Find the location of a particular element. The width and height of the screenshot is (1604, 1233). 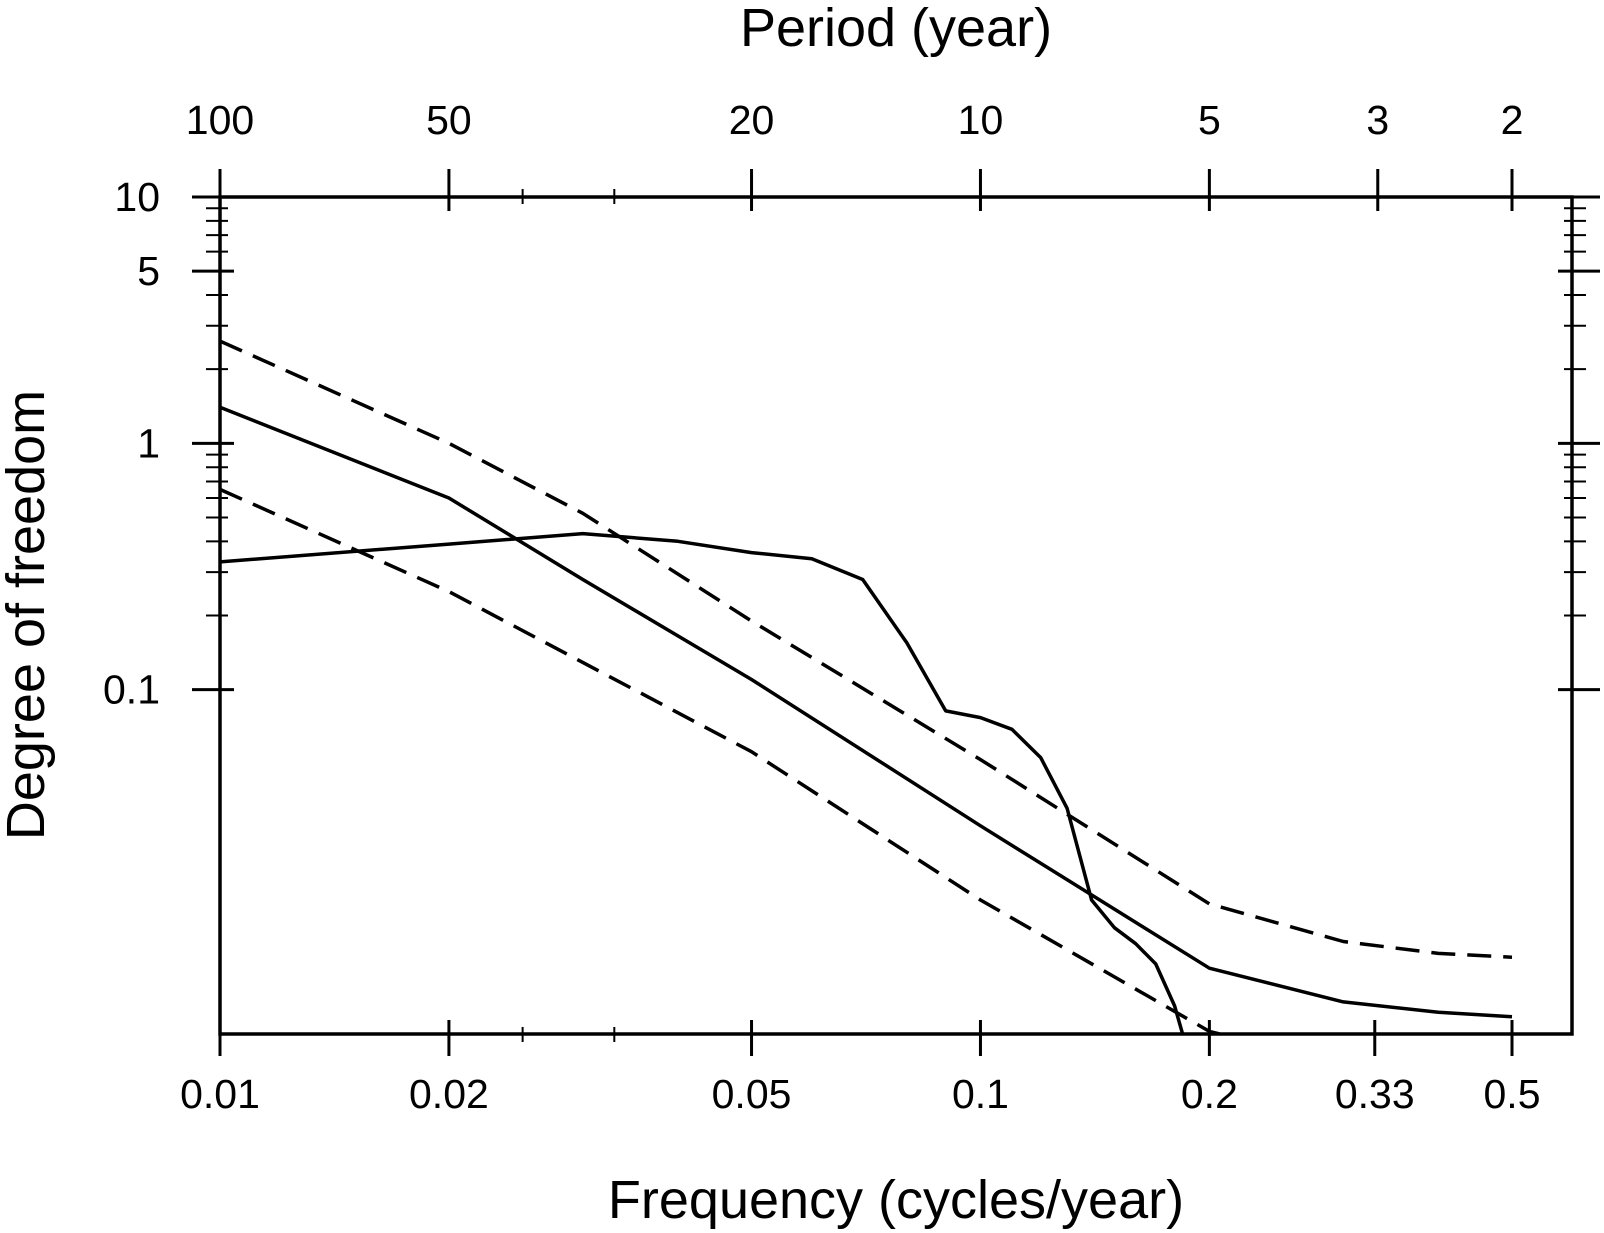

x-axis-title: Frequency (cycles/year) is located at coordinates (896, 1200).